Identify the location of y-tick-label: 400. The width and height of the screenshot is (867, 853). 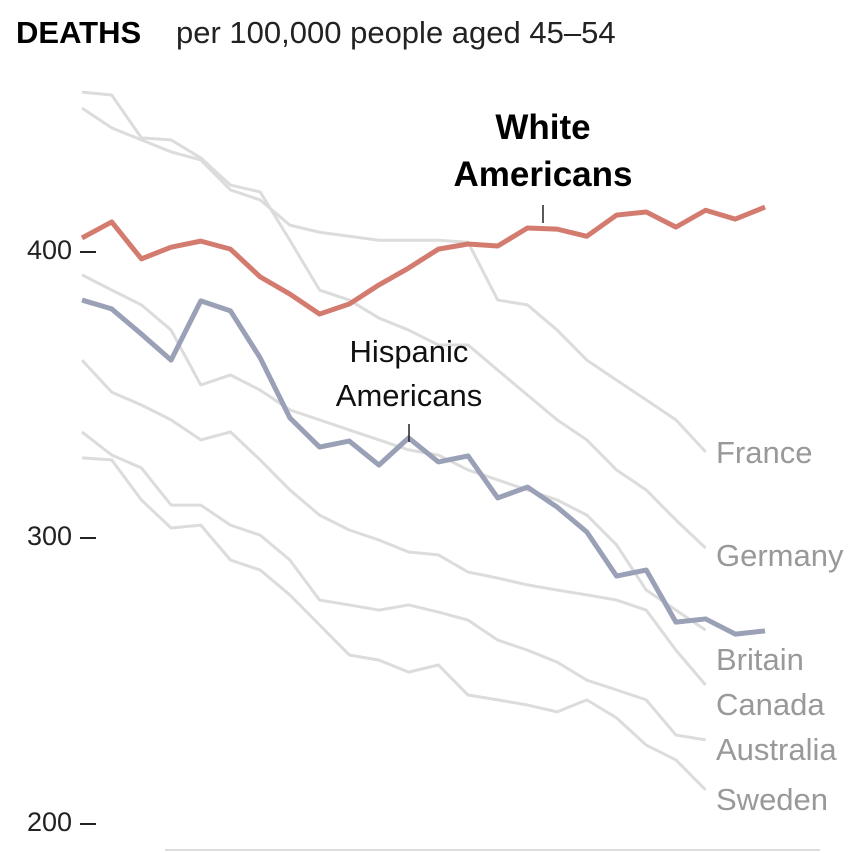
(49, 250).